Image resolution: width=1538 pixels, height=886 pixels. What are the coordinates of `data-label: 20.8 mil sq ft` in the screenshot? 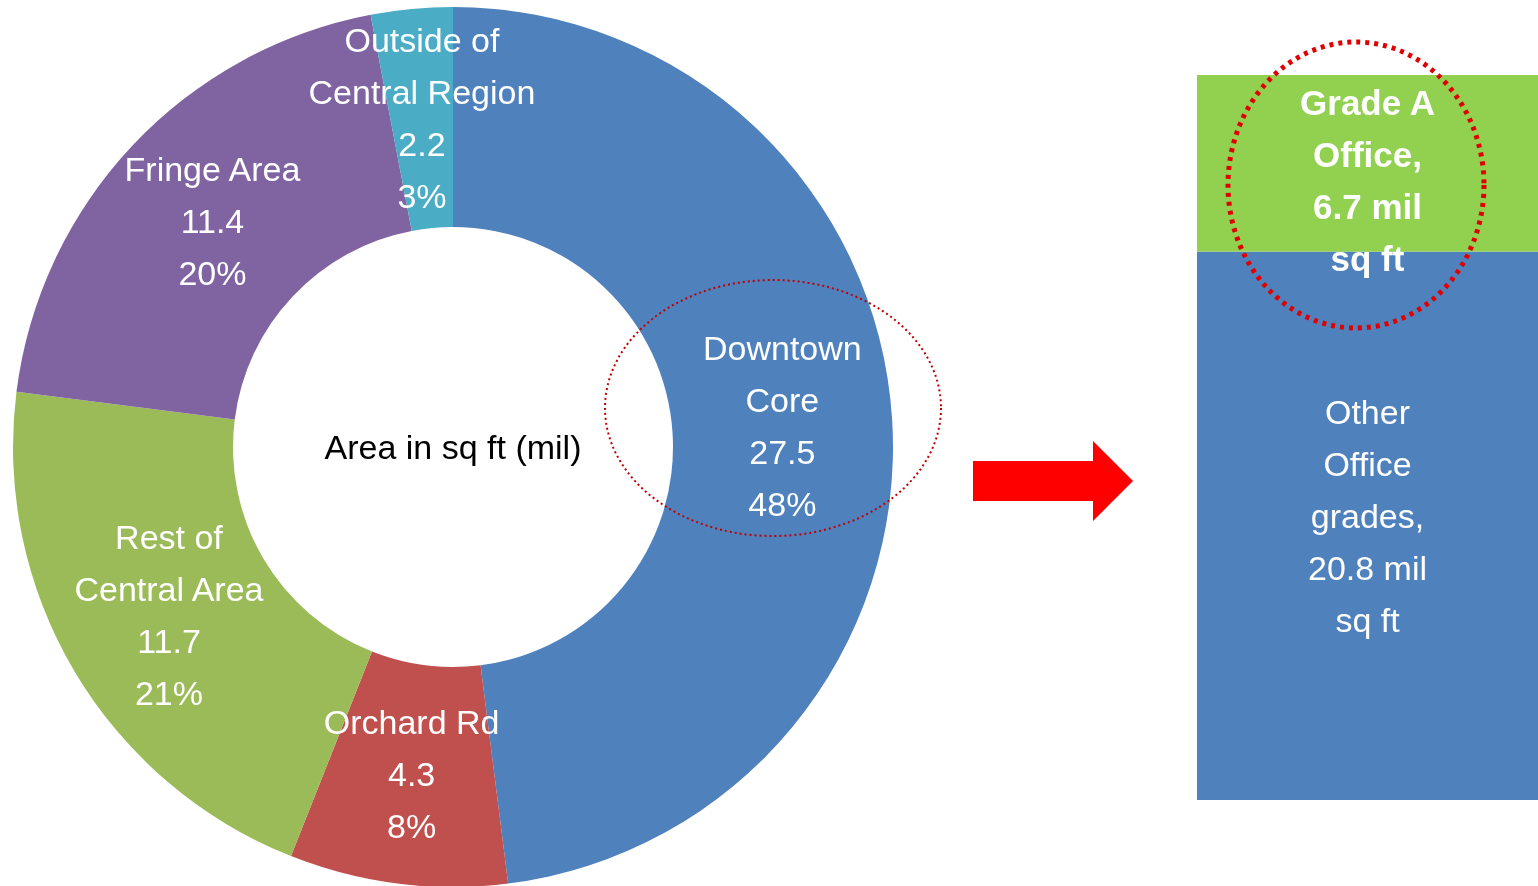 It's located at (1367, 593).